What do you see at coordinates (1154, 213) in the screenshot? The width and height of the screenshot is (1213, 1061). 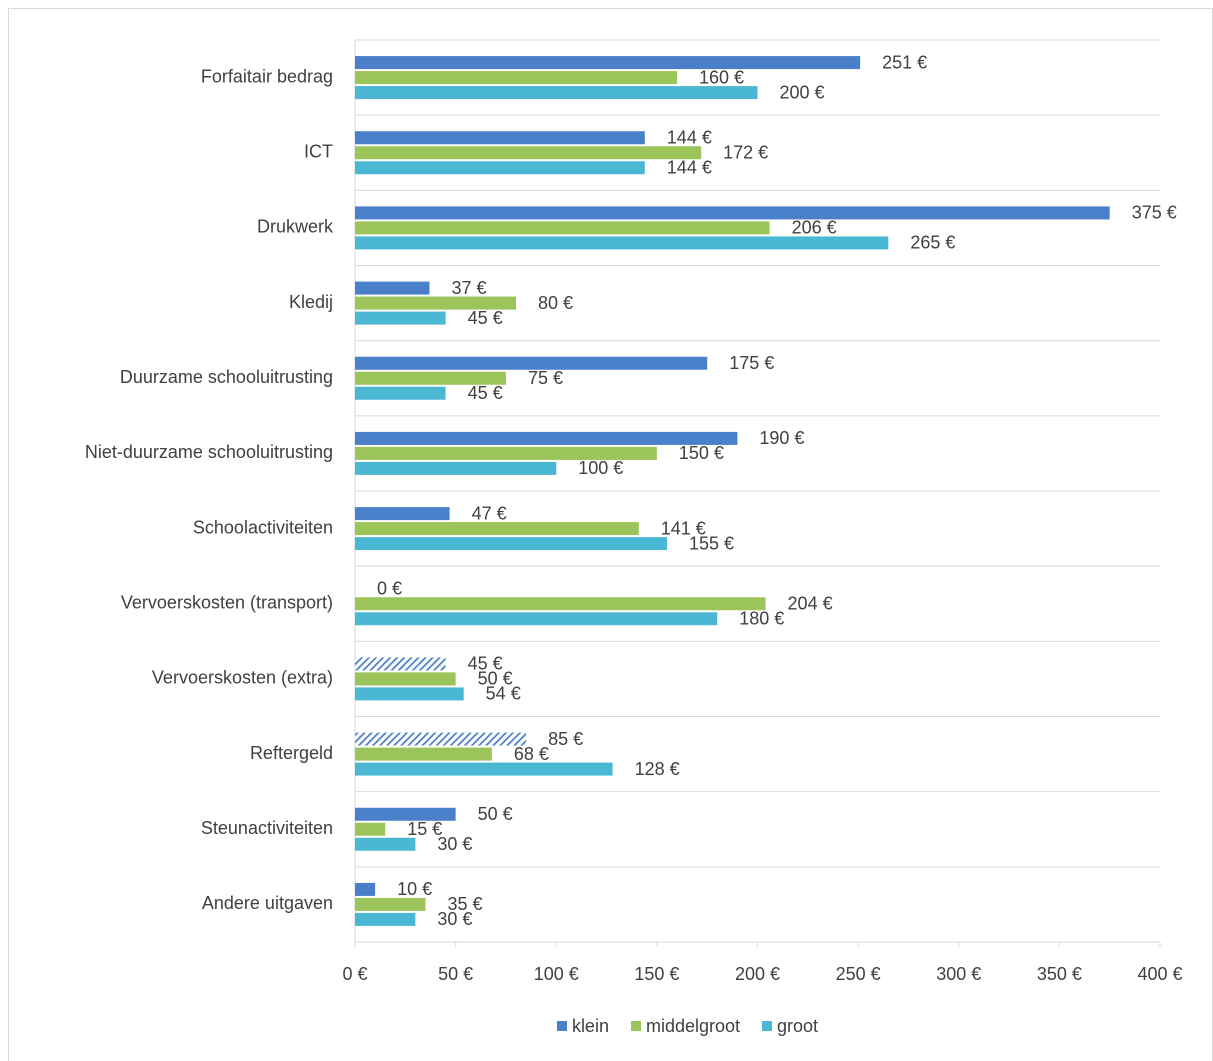 I see `value-label: 375 €` at bounding box center [1154, 213].